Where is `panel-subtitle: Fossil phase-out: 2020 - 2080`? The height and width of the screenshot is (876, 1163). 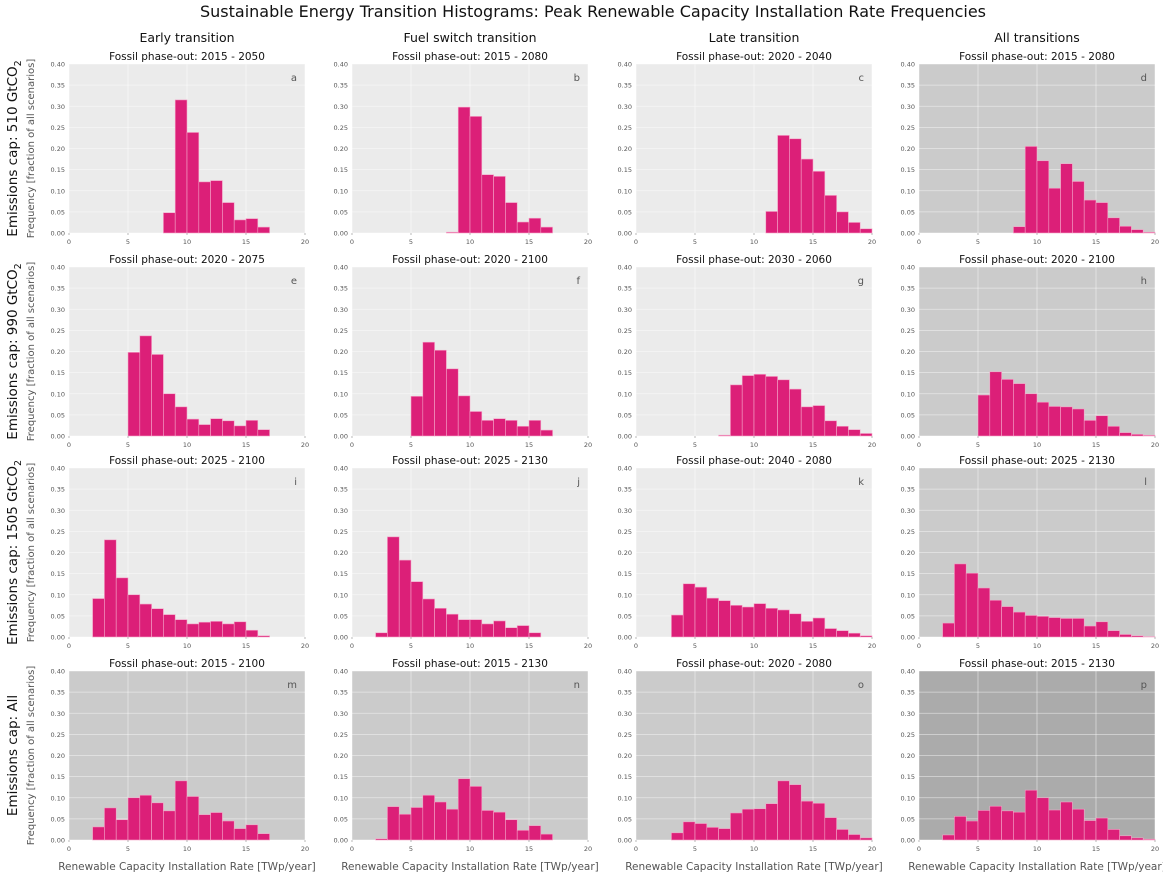 panel-subtitle: Fossil phase-out: 2020 - 2080 is located at coordinates (754, 664).